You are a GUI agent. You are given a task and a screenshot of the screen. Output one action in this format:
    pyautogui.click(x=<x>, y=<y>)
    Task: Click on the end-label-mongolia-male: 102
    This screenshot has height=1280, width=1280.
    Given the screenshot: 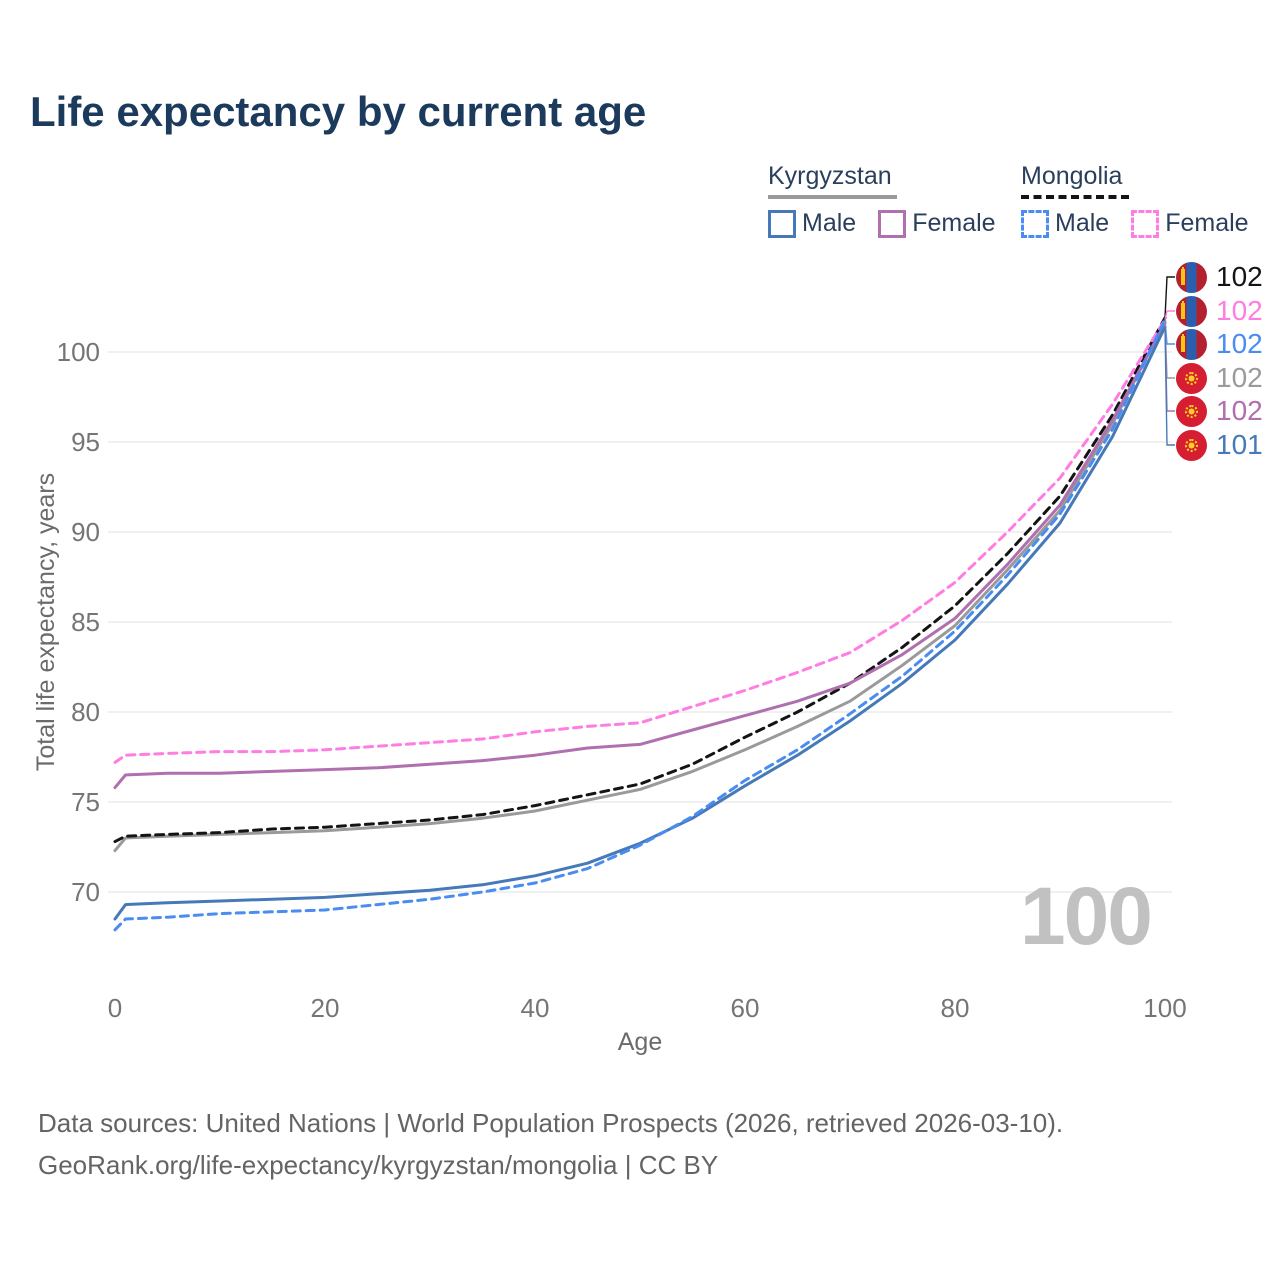 What is the action you would take?
    pyautogui.click(x=1219, y=344)
    